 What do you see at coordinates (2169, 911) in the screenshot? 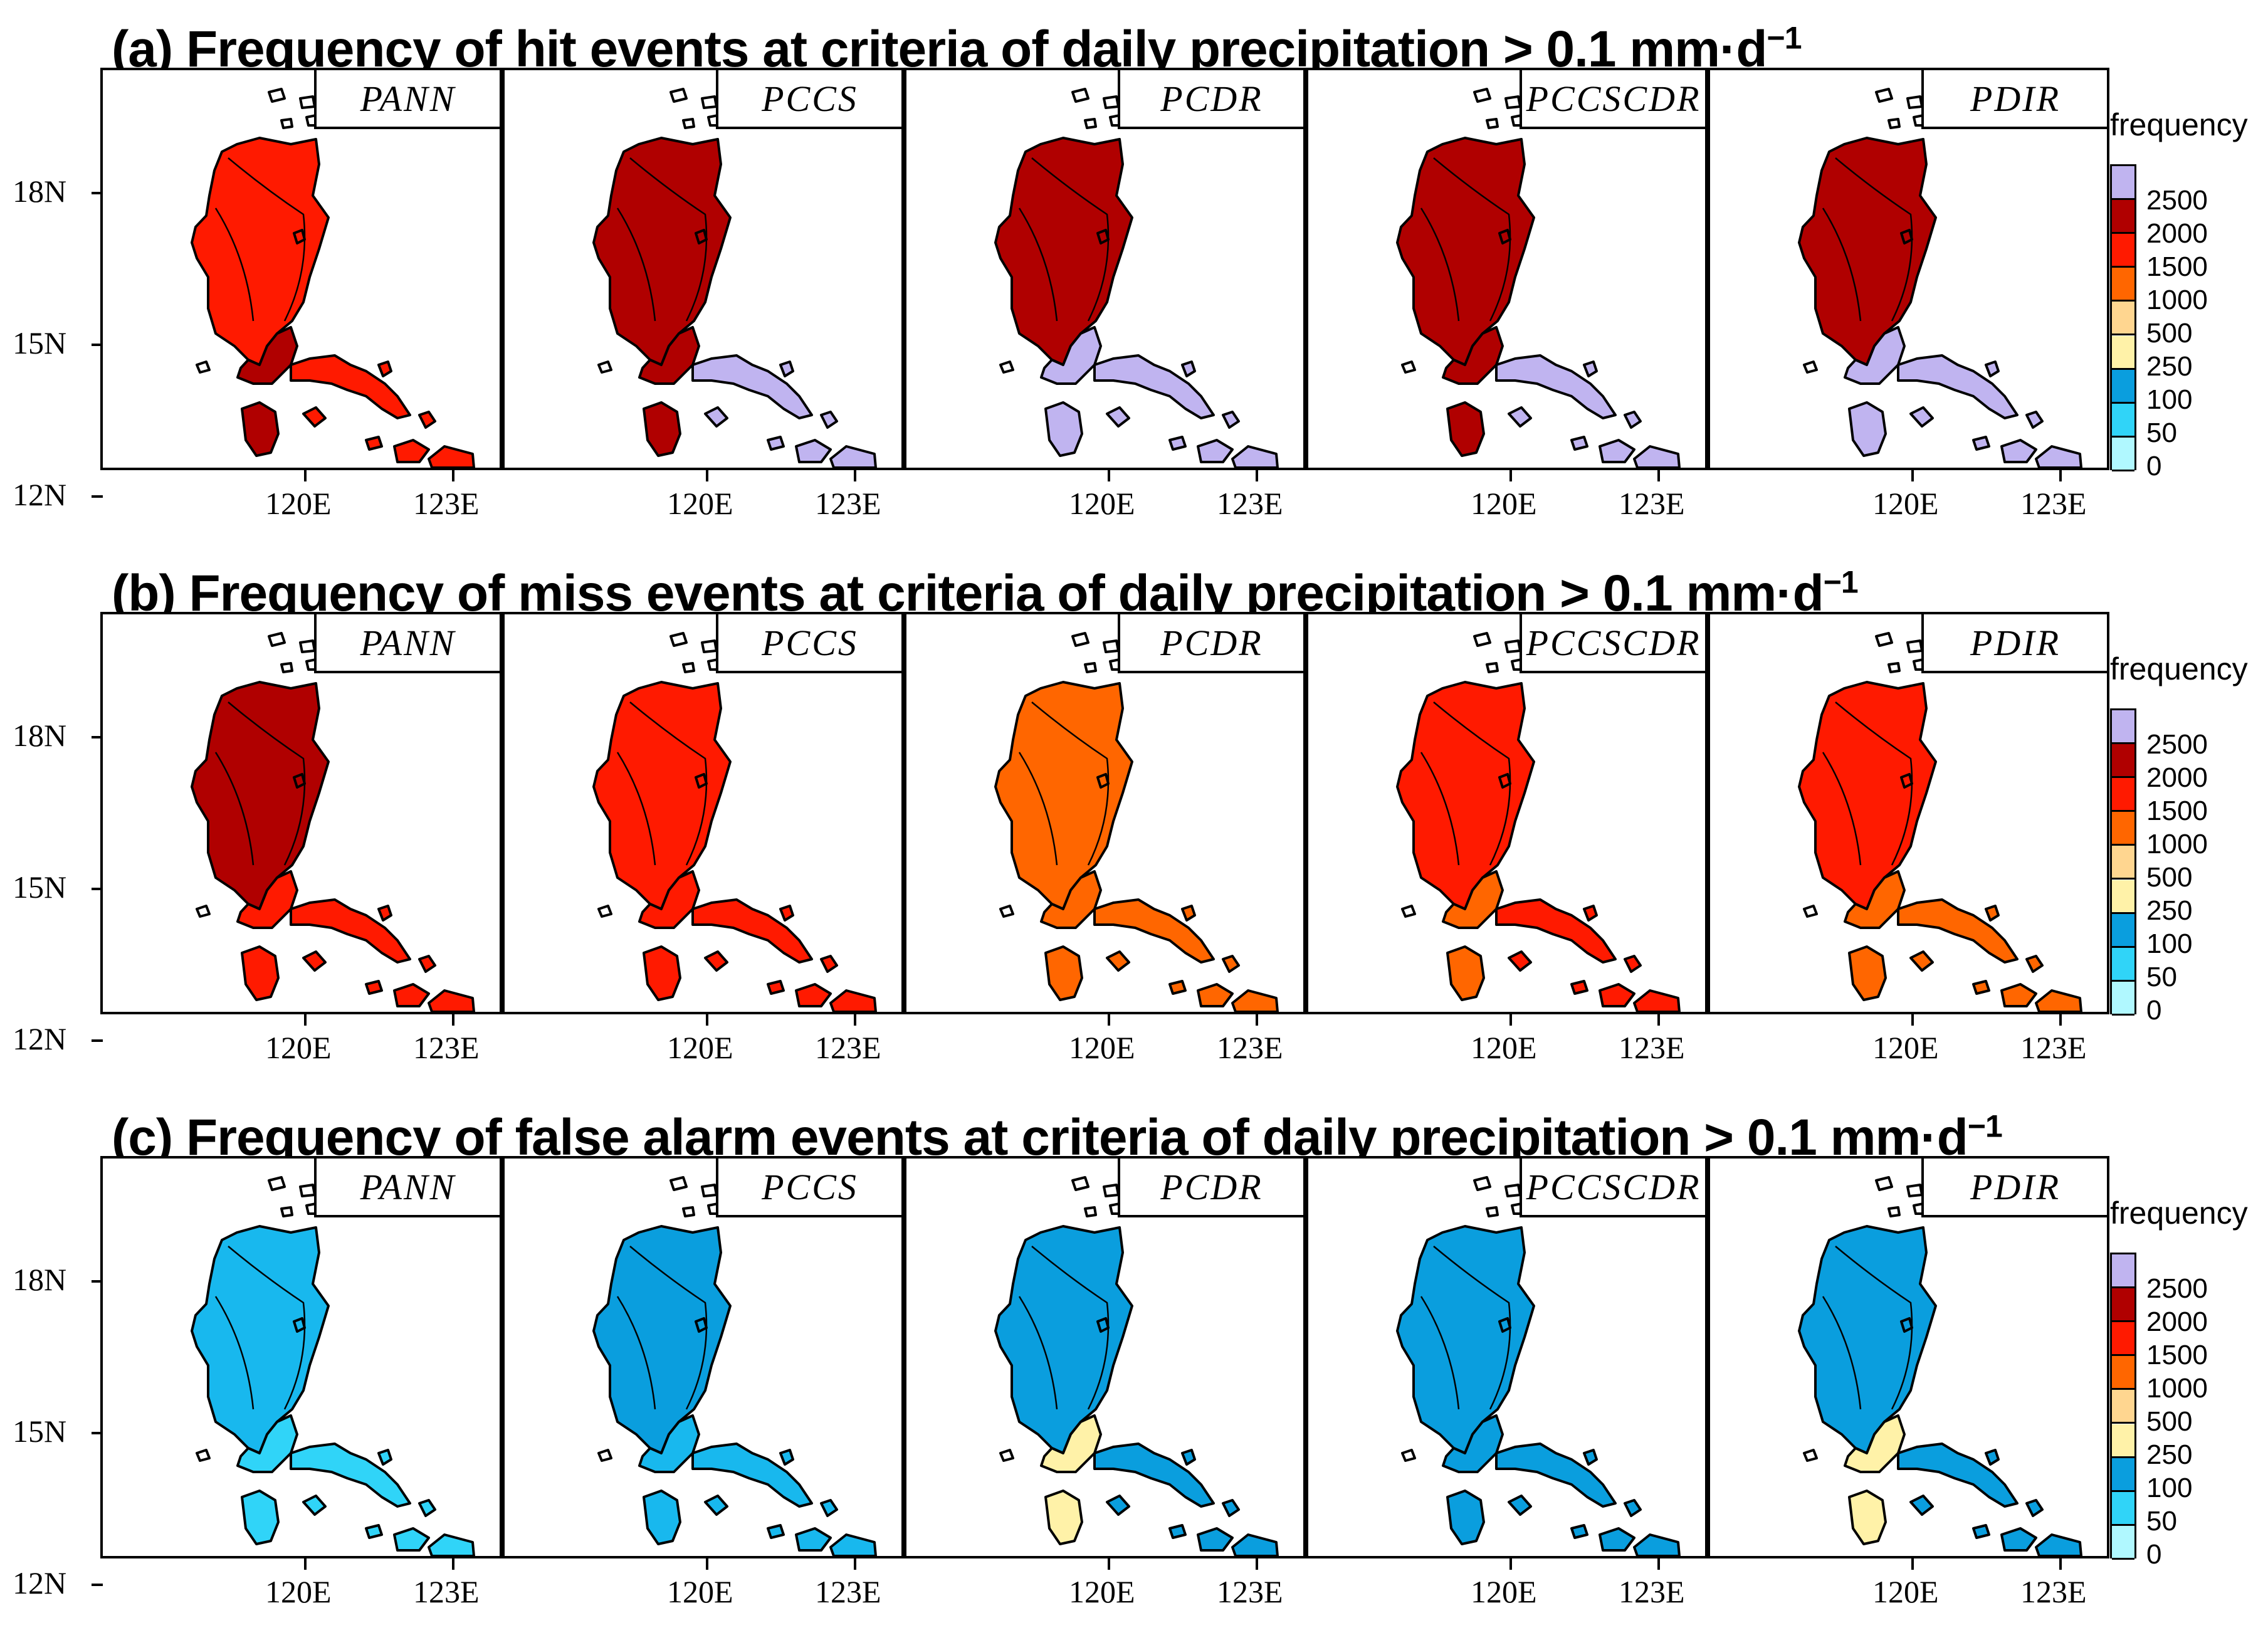
I see `colorbar-level-label: 250` at bounding box center [2169, 911].